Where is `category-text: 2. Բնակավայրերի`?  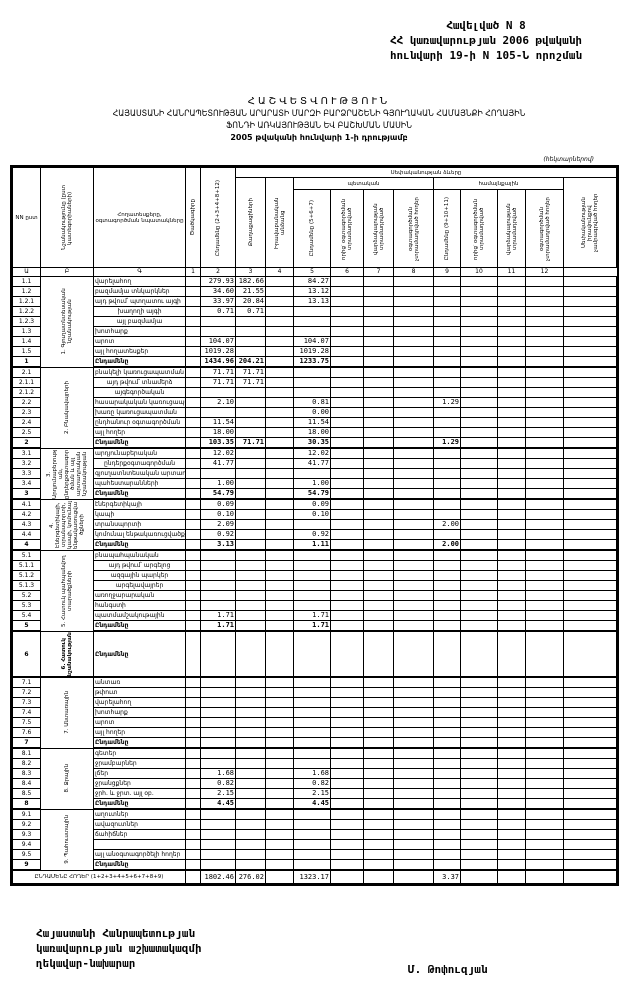
category-text: 2. Բնակավայրերի is located at coordinates (67, 407).